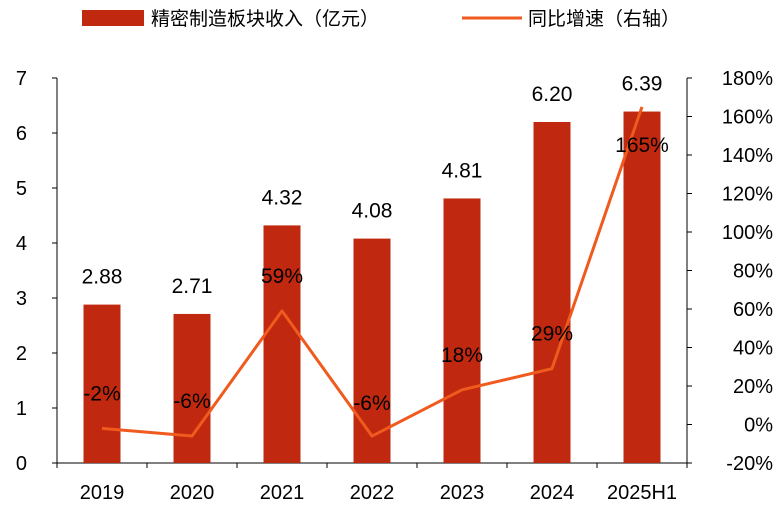  I want to click on left-tick-label: 3, so click(21, 299).